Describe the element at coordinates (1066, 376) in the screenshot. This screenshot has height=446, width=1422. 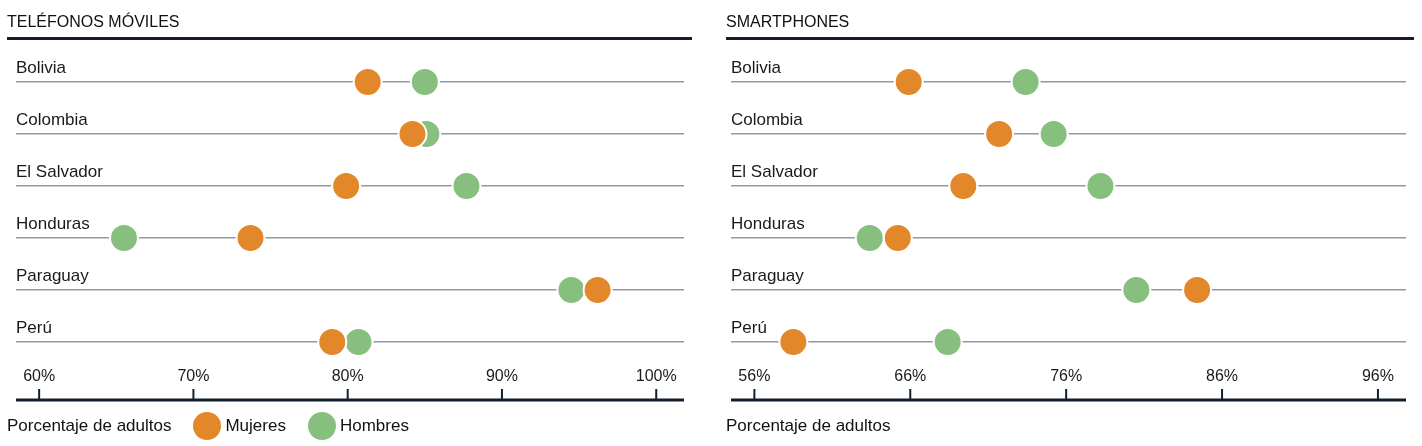
I see `x-tick-label: 76%` at that location.